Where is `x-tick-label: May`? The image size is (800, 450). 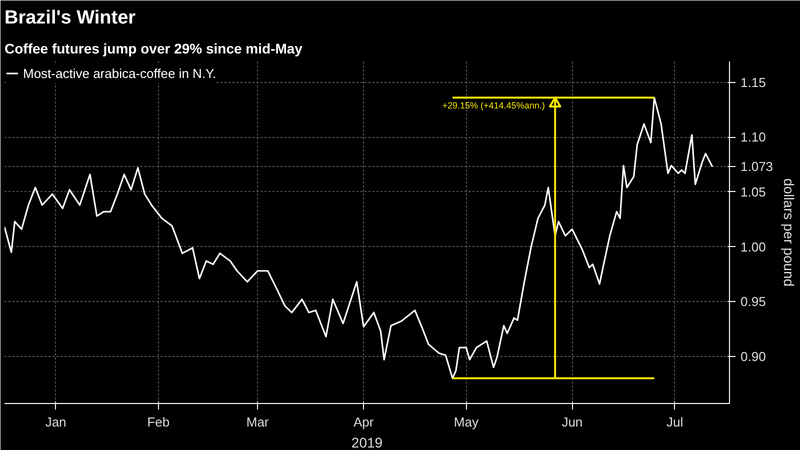 x-tick-label: May is located at coordinates (466, 422).